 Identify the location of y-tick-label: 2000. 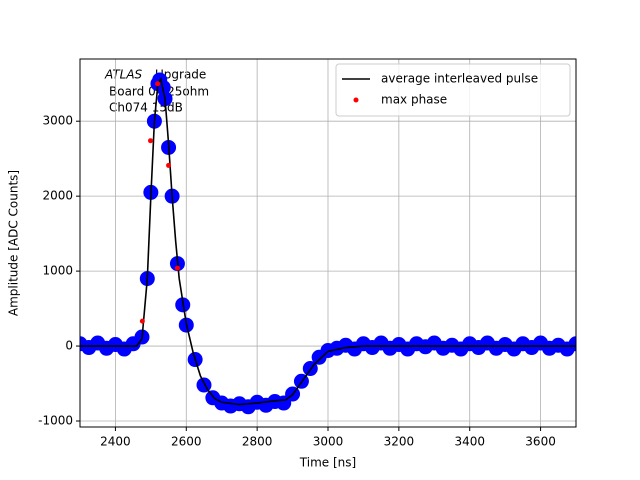
(57, 196).